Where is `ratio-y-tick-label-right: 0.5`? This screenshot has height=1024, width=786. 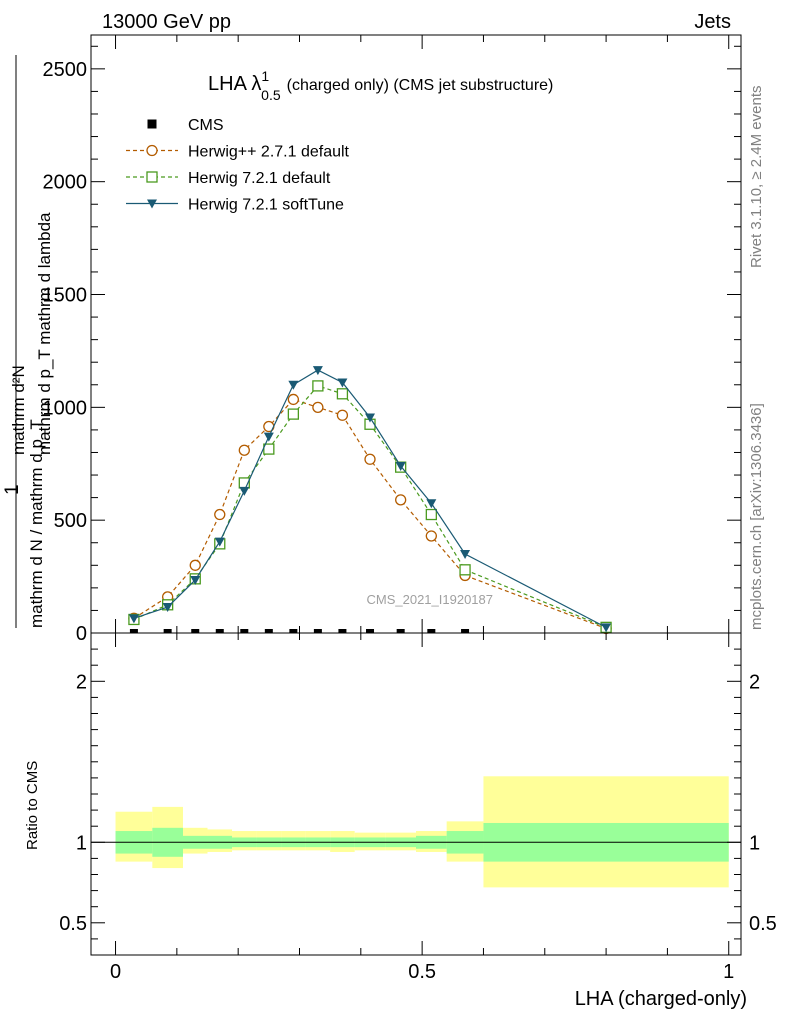
ratio-y-tick-label-right: 0.5 is located at coordinates (763, 924).